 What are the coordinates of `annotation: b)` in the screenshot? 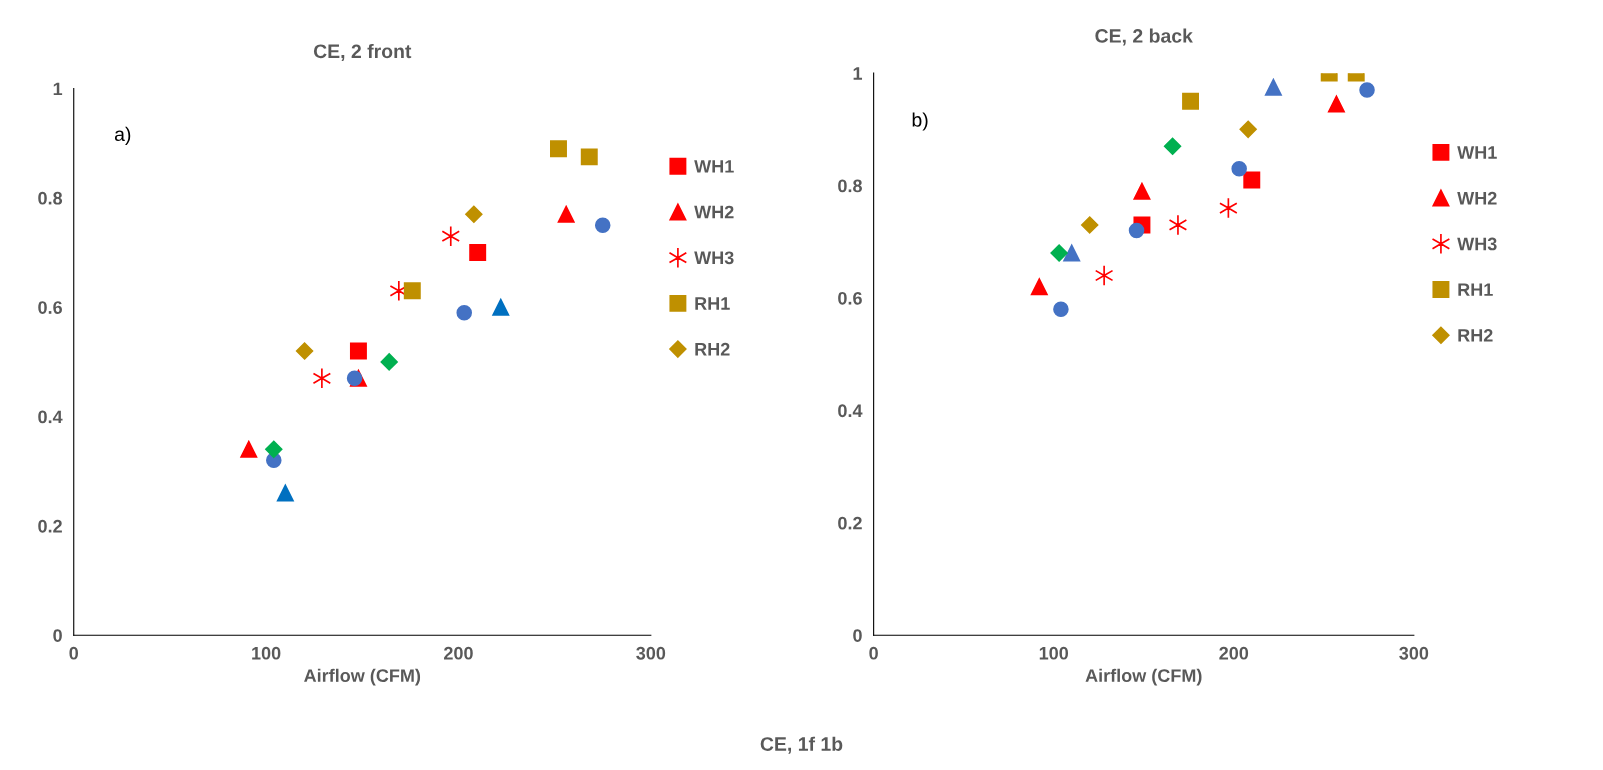 It's located at (920, 121).